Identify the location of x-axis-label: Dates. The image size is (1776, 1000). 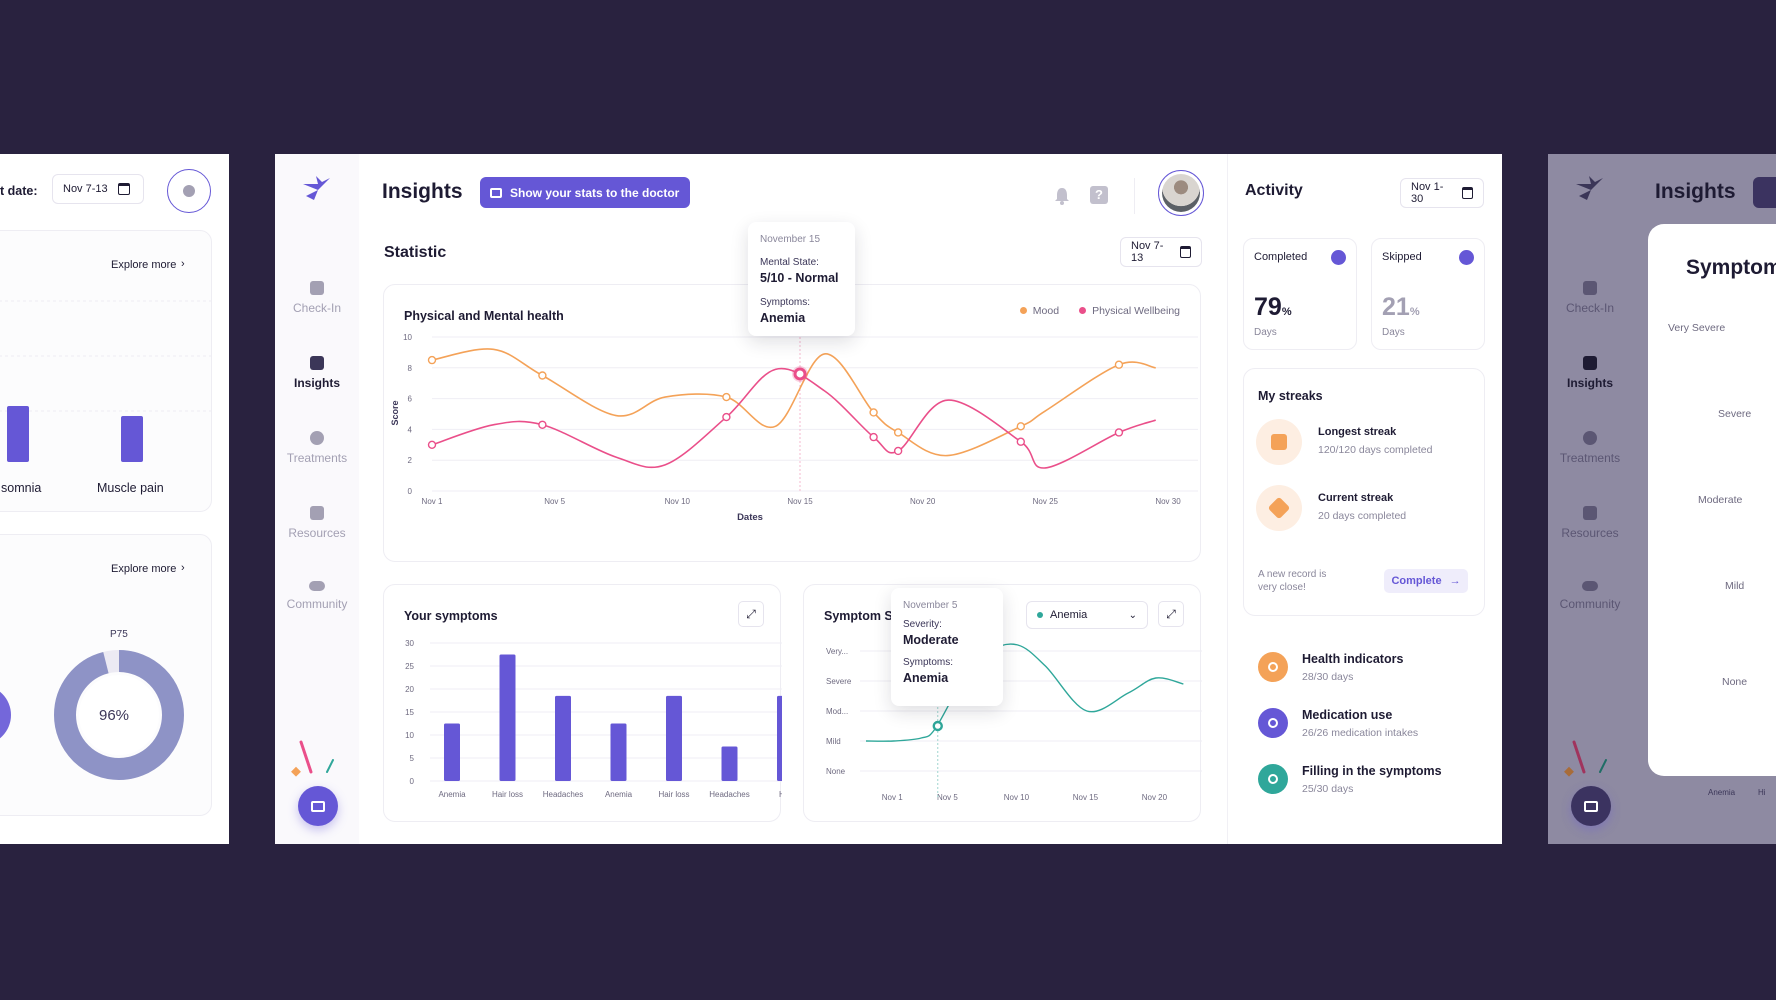
(750, 517).